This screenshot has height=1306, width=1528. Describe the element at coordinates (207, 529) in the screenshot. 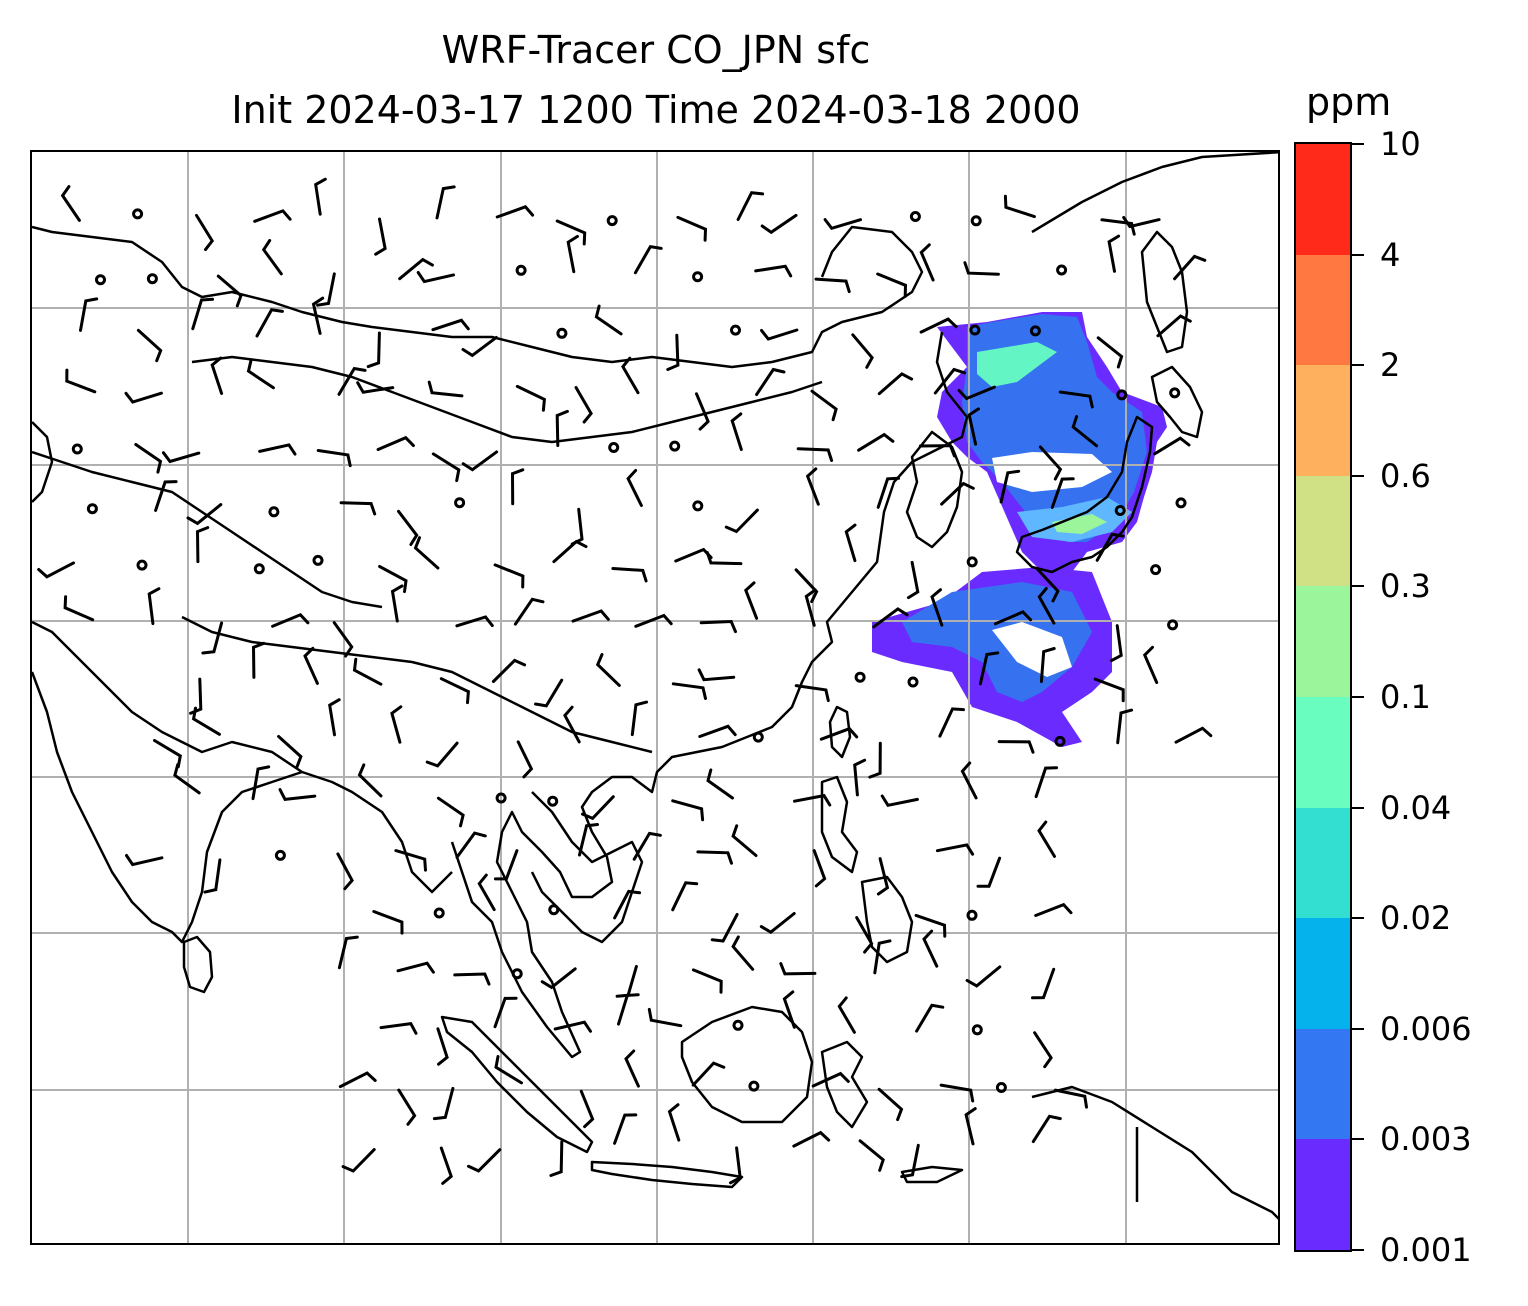

I see `coastline-borders-central` at that location.